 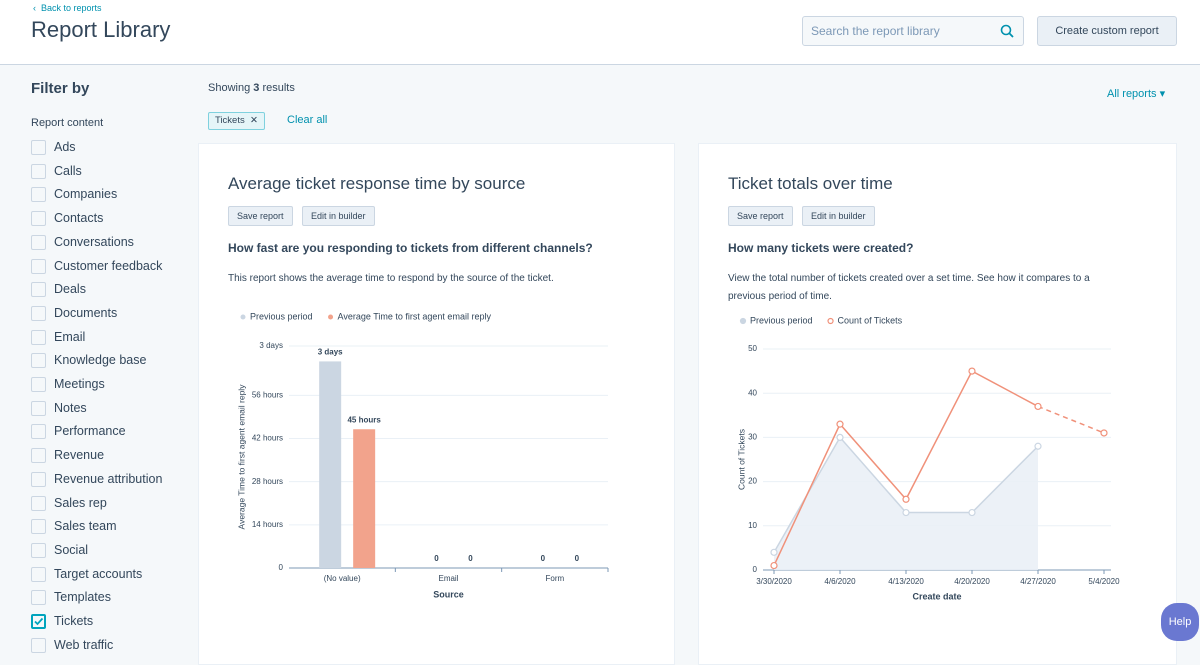 What do you see at coordinates (1132, 94) in the screenshot?
I see `view-label: All reports` at bounding box center [1132, 94].